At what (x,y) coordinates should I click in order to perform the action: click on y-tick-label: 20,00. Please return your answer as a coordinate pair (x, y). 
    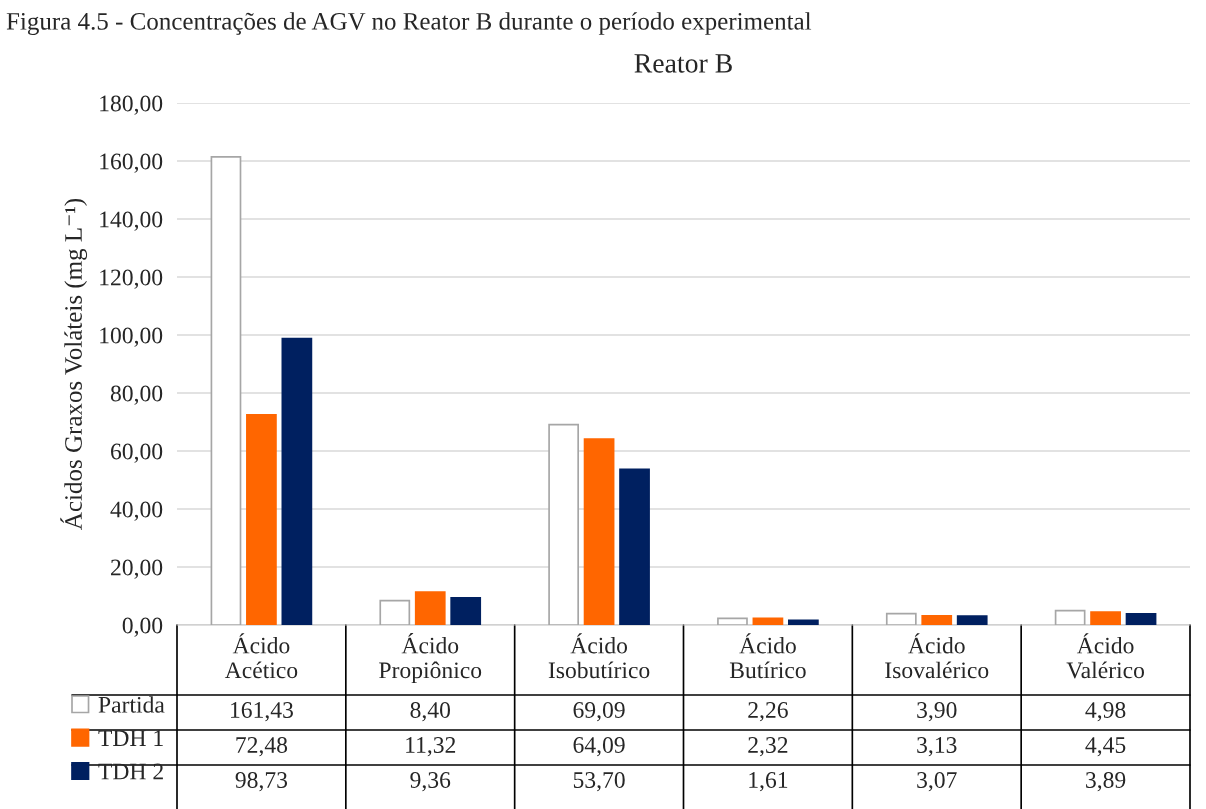
    Looking at the image, I should click on (137, 569).